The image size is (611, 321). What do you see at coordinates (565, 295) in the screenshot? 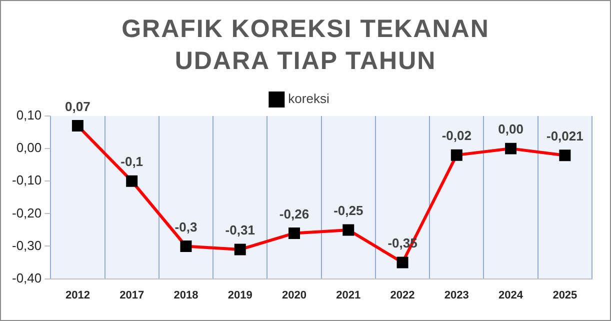
I see `x-tick-label: 2025` at bounding box center [565, 295].